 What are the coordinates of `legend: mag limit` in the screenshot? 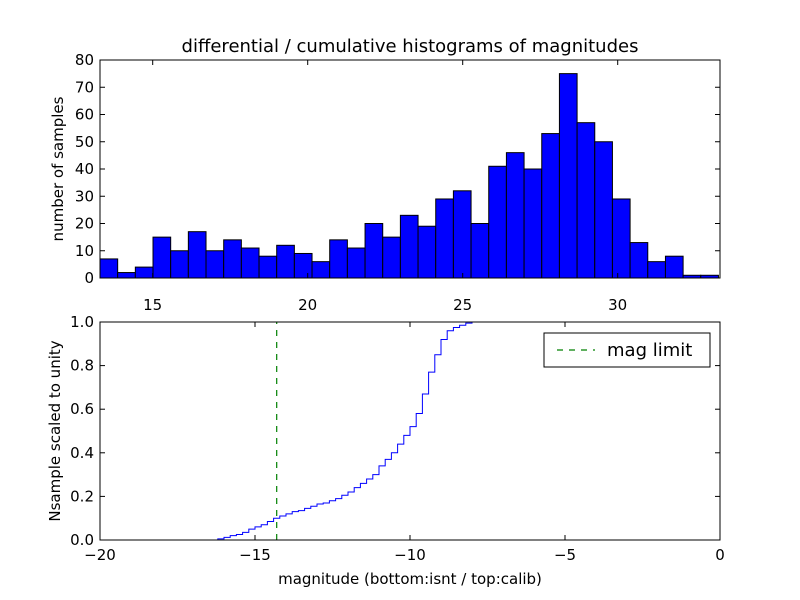 It's located at (627, 350).